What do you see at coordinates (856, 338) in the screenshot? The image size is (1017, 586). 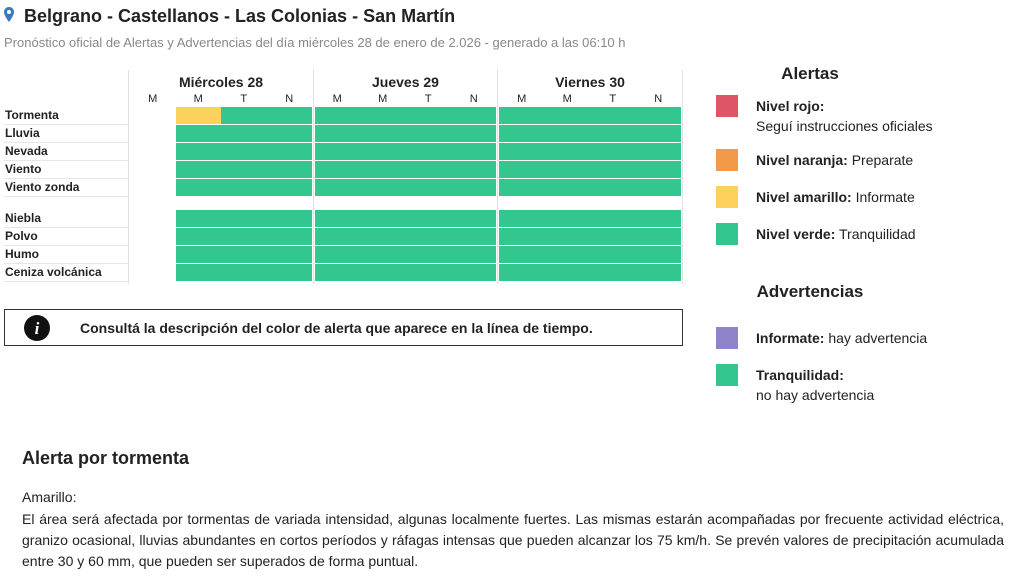 I see `legend-text: Informate: hay advertencia` at bounding box center [856, 338].